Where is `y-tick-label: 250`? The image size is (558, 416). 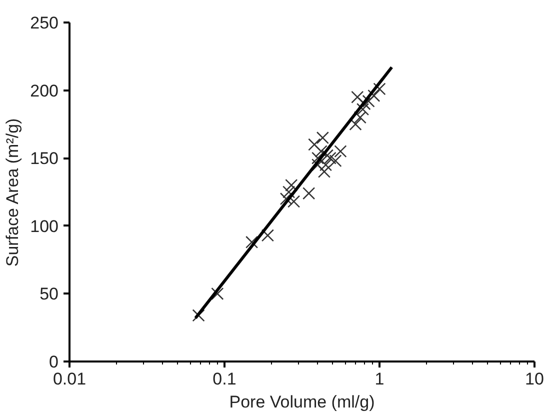
y-tick-label: 250 is located at coordinates (44, 23).